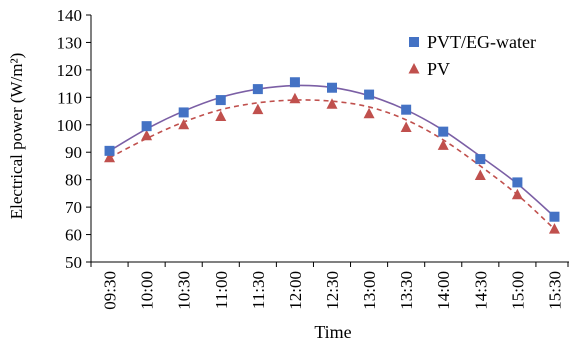 Image resolution: width=569 pixels, height=350 pixels. I want to click on legend-label: PV, so click(438, 69).